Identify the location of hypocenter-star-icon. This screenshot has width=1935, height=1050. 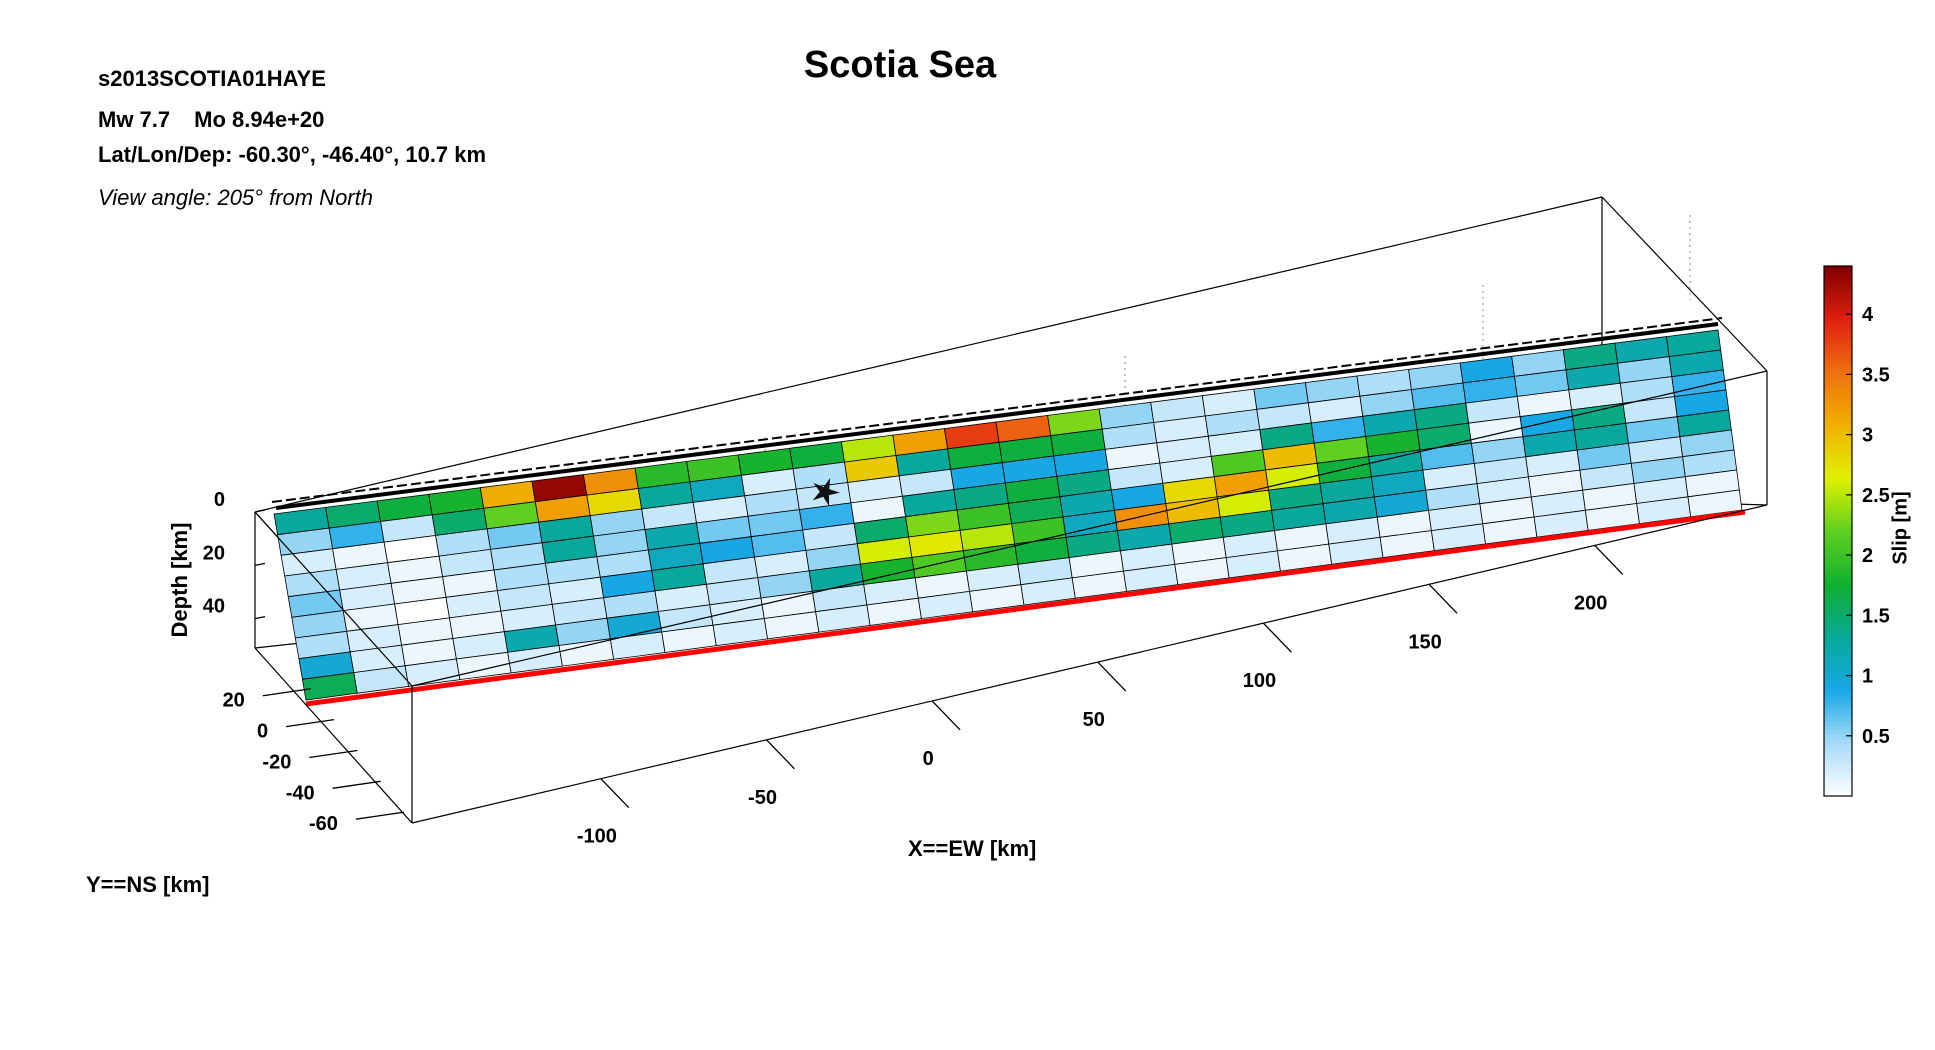
(826, 492).